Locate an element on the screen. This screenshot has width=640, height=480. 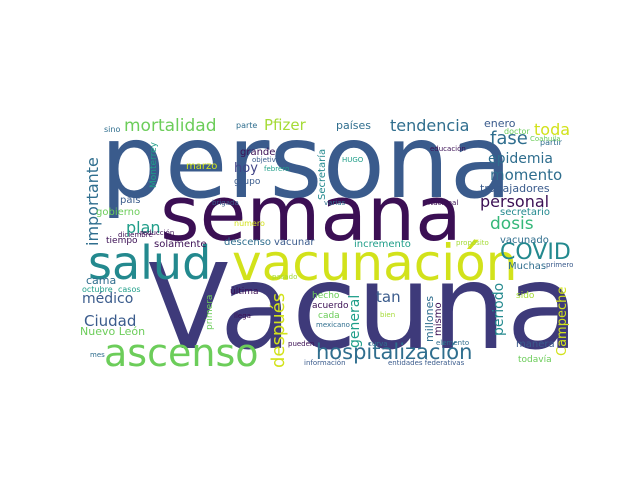
word-trabajadores: trabajadores is located at coordinates (515, 188).